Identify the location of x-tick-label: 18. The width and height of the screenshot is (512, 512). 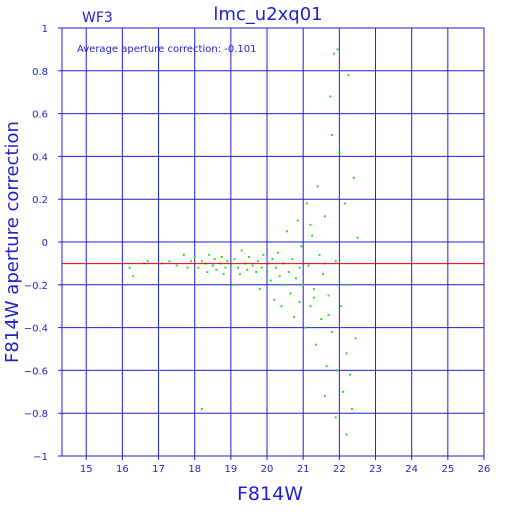
(194, 469).